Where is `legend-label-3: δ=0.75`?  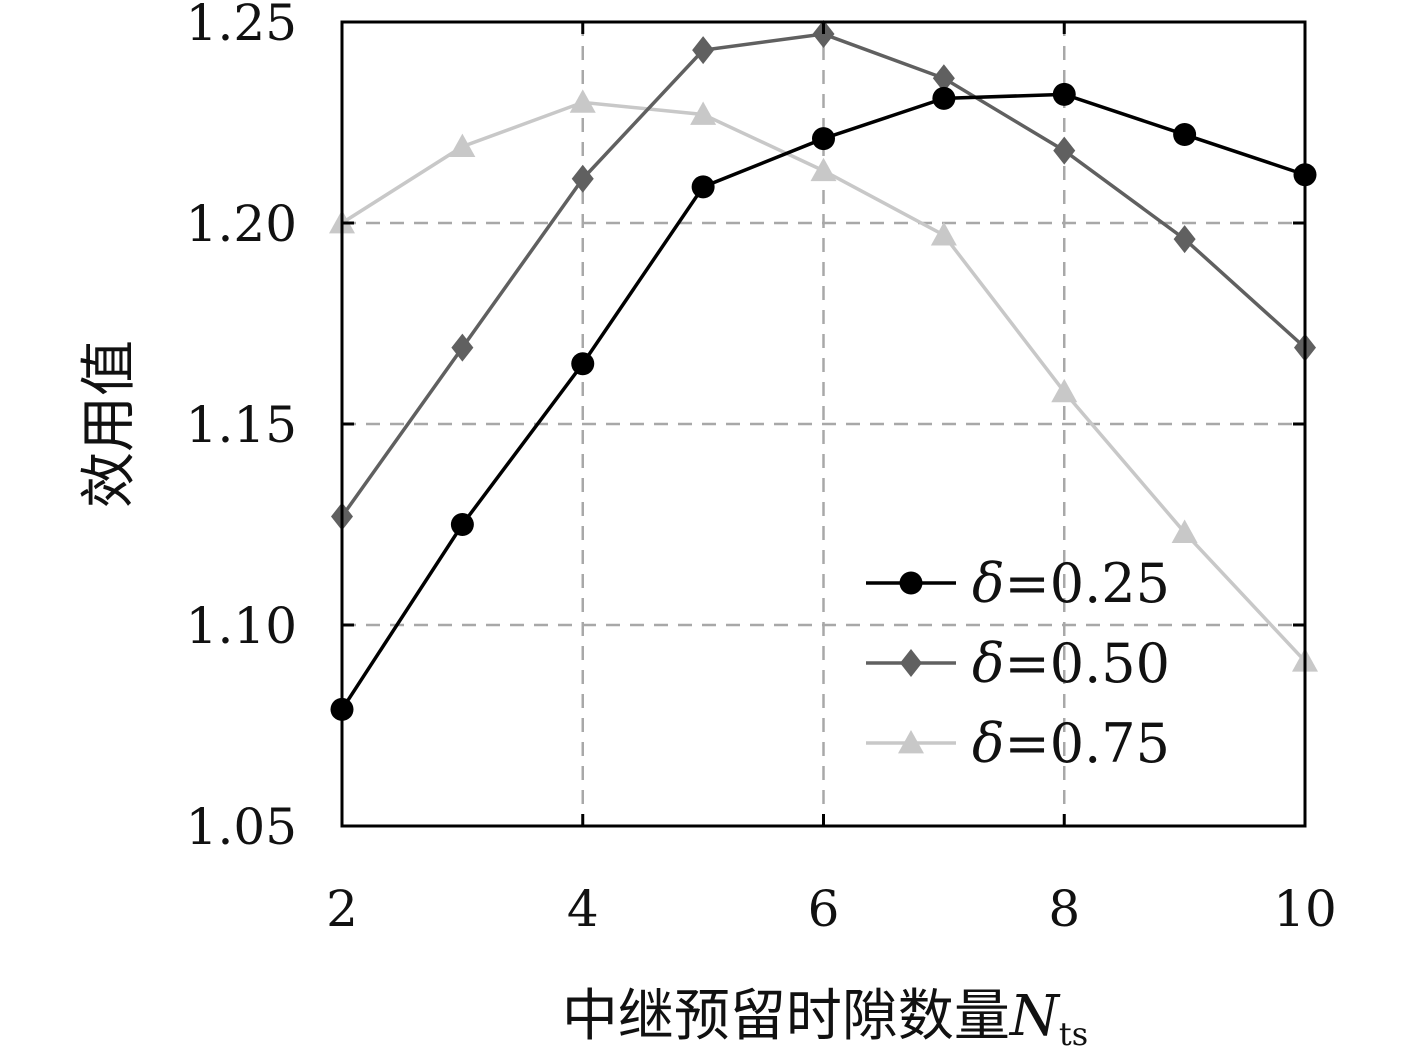 legend-label-3: δ=0.75 is located at coordinates (1071, 743).